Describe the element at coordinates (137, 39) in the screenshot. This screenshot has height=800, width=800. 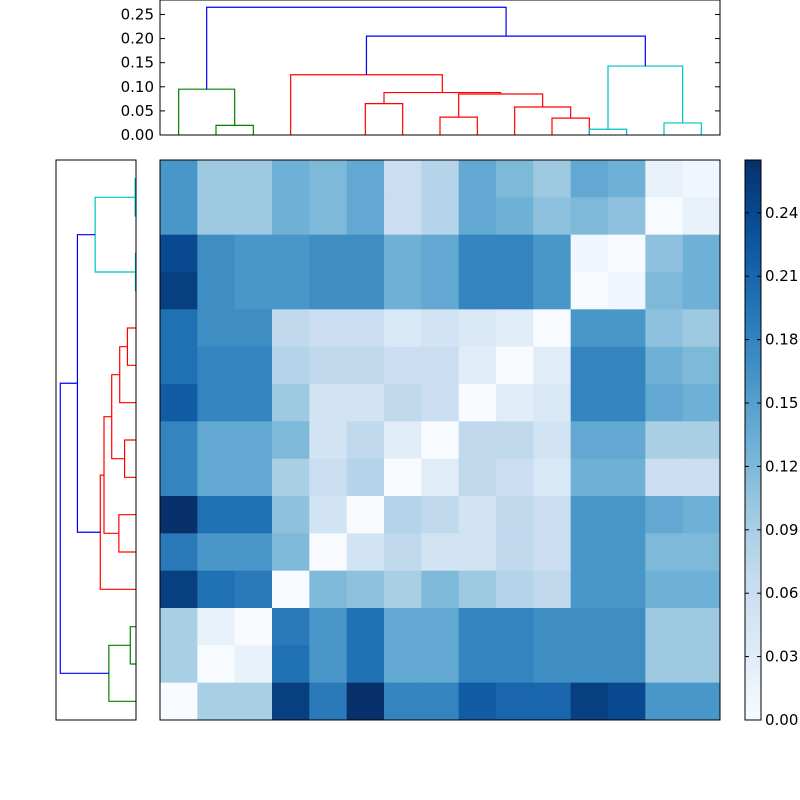
I see `y-tick-label: 0.20` at that location.